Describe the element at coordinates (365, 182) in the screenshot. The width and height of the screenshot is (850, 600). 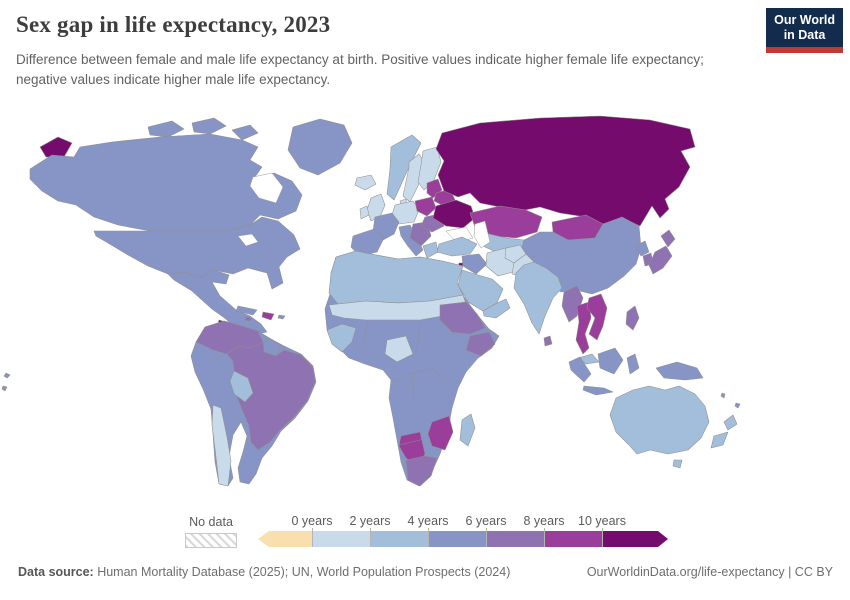
I see `country-iceland` at that location.